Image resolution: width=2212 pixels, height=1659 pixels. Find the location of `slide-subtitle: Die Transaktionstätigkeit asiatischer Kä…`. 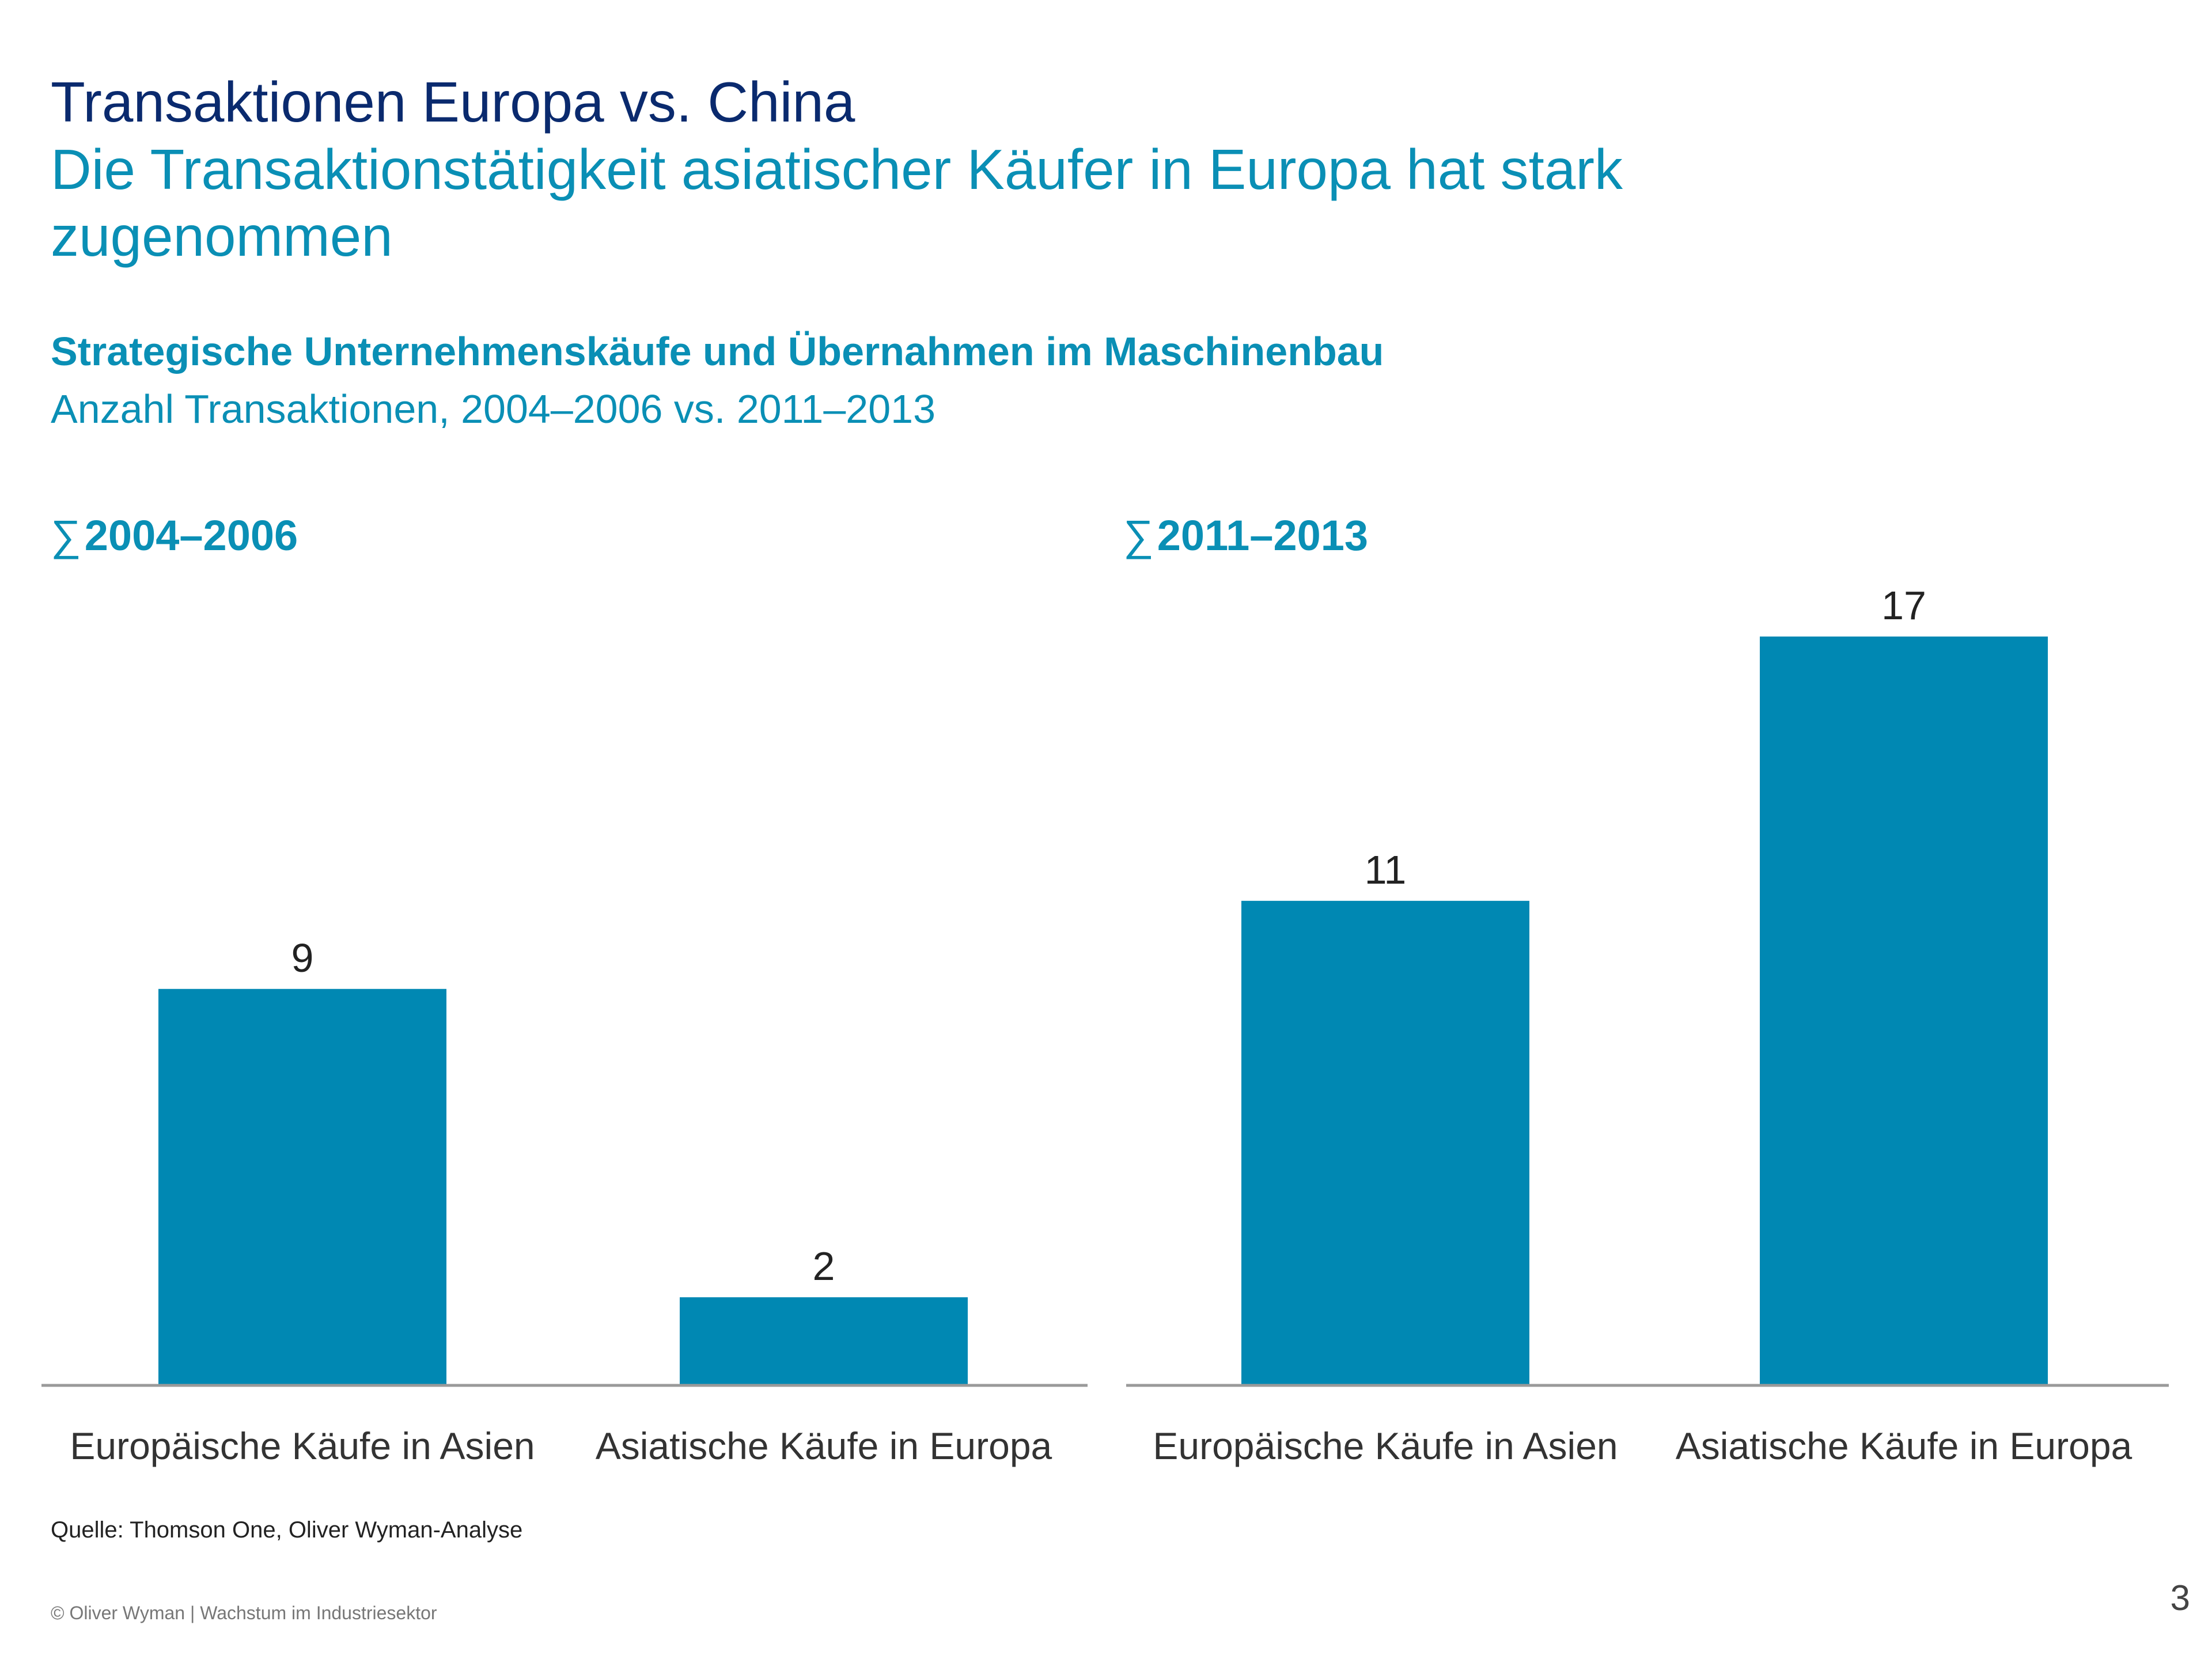

slide-subtitle: Die Transaktionstätigkeit asiatischer Kä… is located at coordinates (837, 203).